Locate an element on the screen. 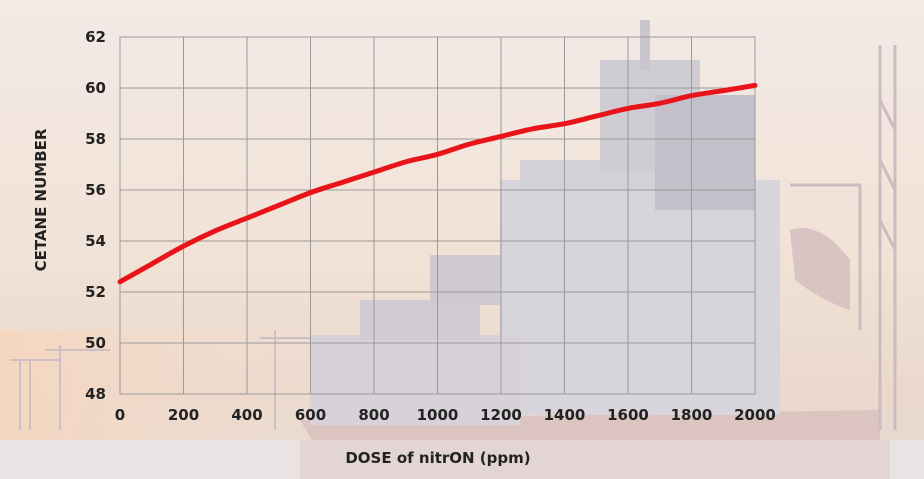 The height and width of the screenshot is (479, 924). y-tick-label: 54 is located at coordinates (95, 241).